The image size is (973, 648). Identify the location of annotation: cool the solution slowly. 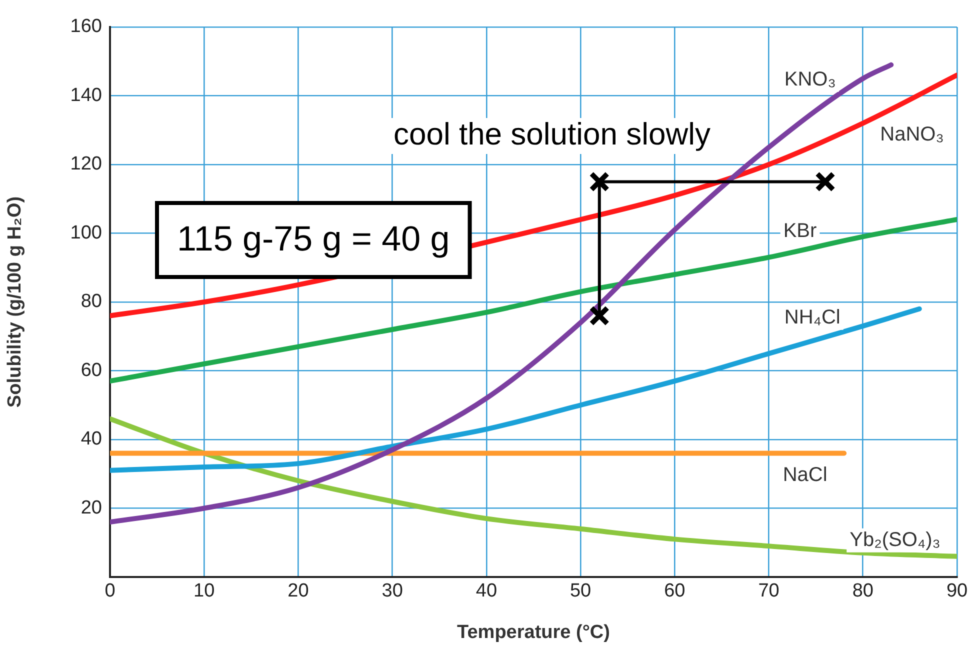
(552, 134).